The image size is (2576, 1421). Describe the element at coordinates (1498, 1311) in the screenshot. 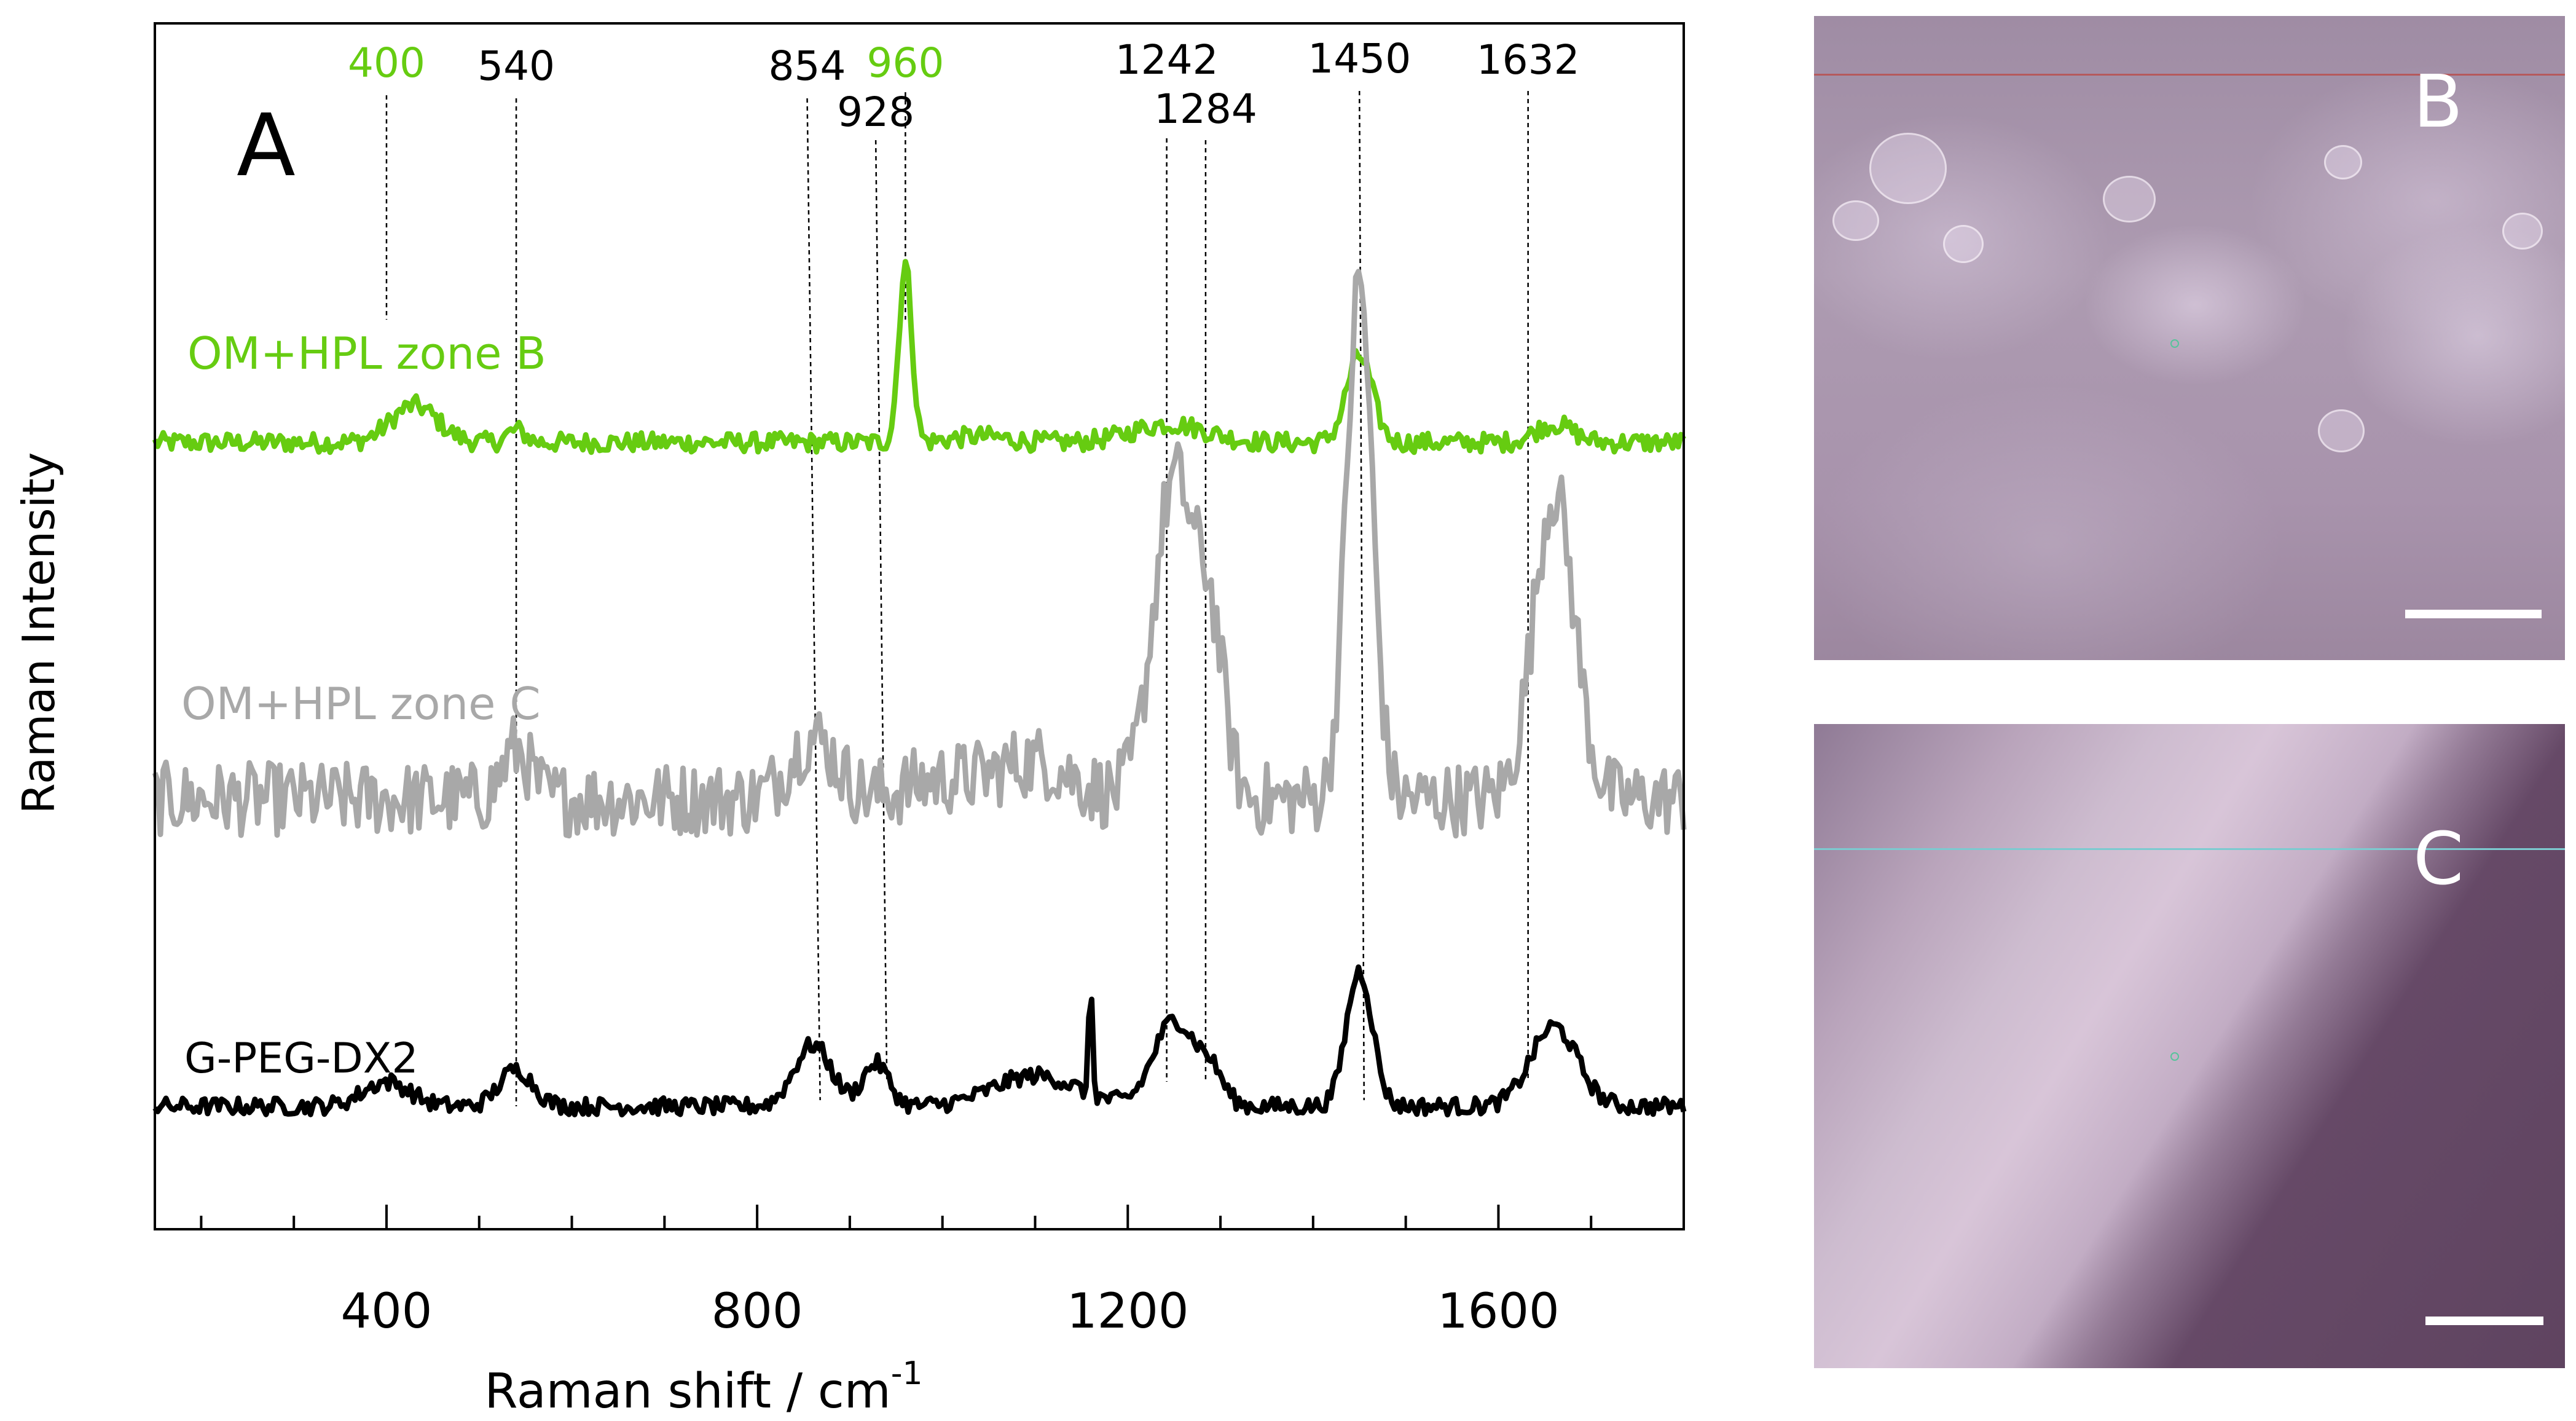

I see `x-tick-label: 1600` at that location.